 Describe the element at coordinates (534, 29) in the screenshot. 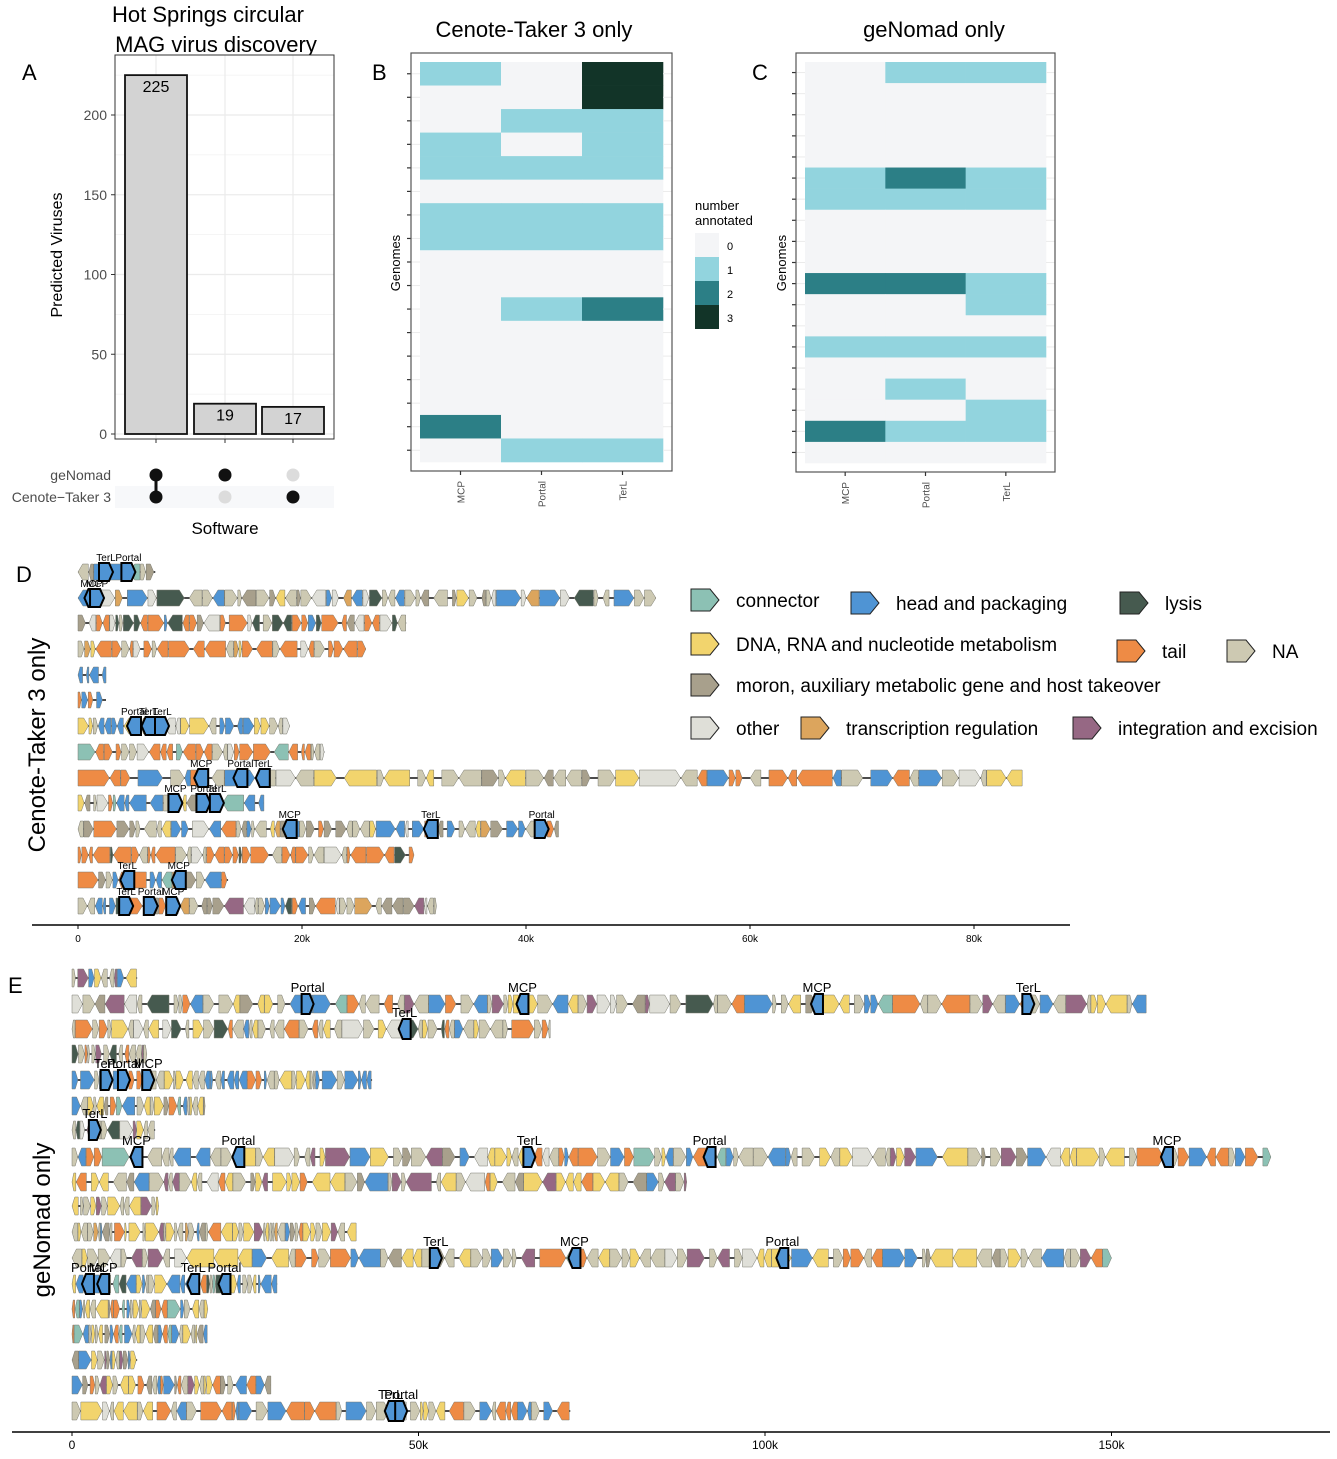

I see `heatmap-title: Cenote-Taker 3 only` at that location.